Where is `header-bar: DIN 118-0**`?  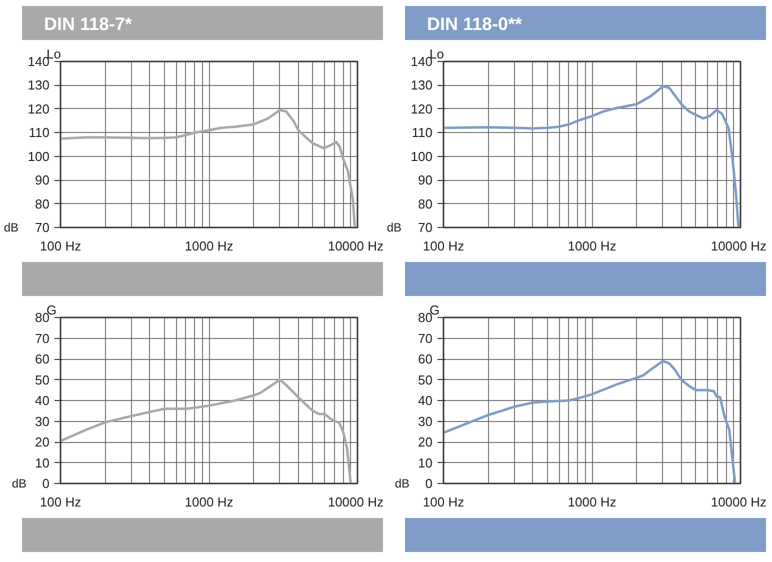 header-bar: DIN 118-0** is located at coordinates (585, 23).